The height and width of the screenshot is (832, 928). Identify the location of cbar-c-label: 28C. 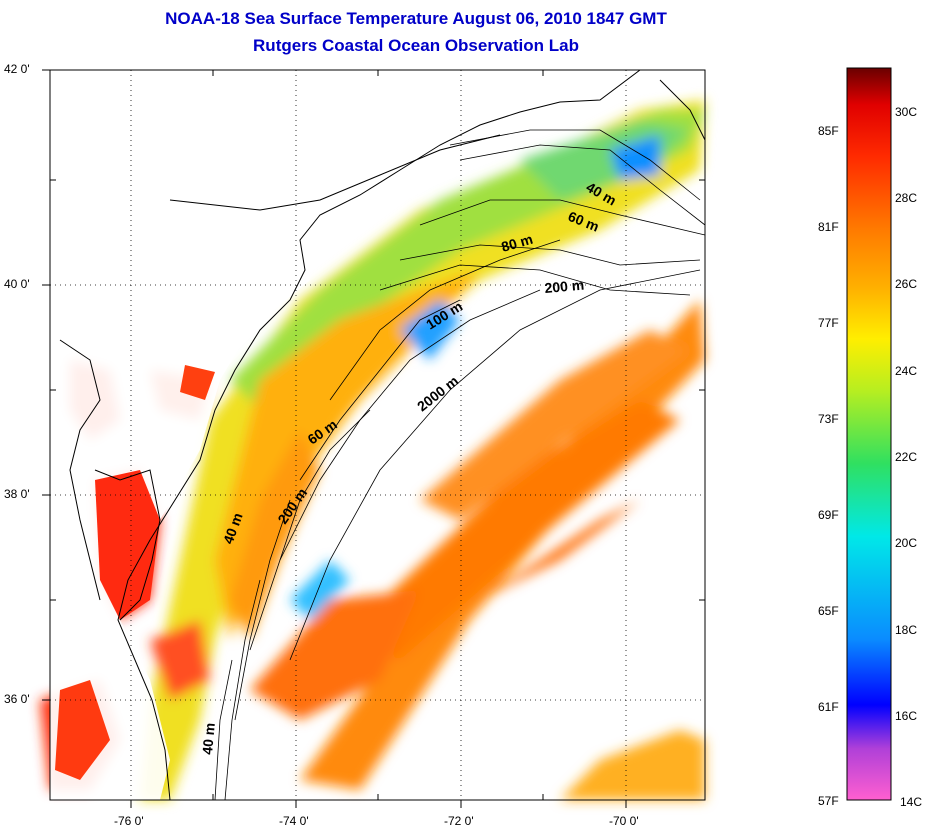
(906, 198).